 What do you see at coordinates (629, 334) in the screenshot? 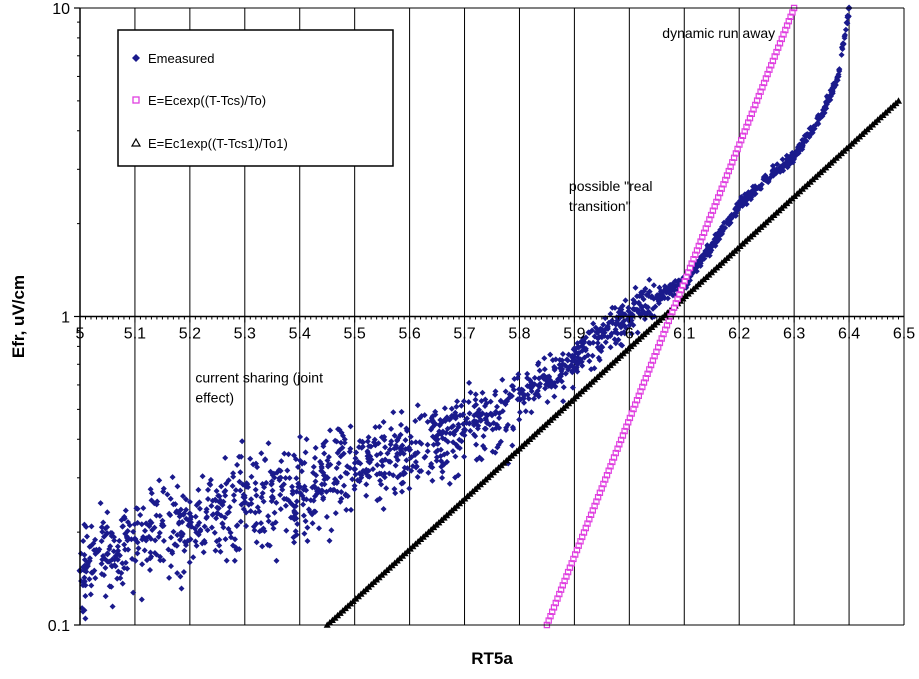
I see `x-tick-label: 6` at bounding box center [629, 334].